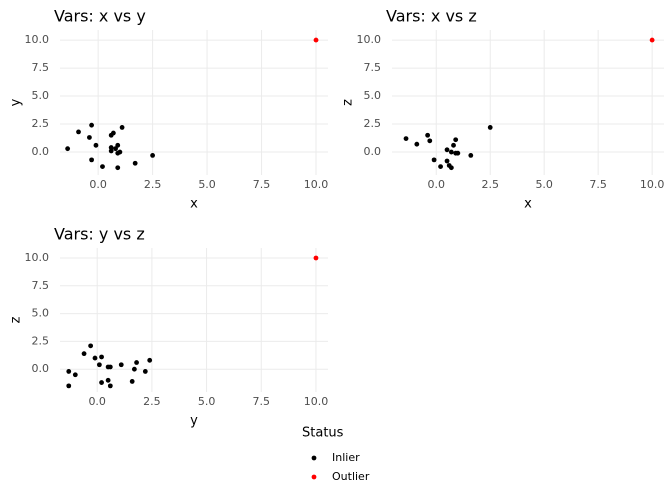  I want to click on y-axis-label: y, so click(16, 102).